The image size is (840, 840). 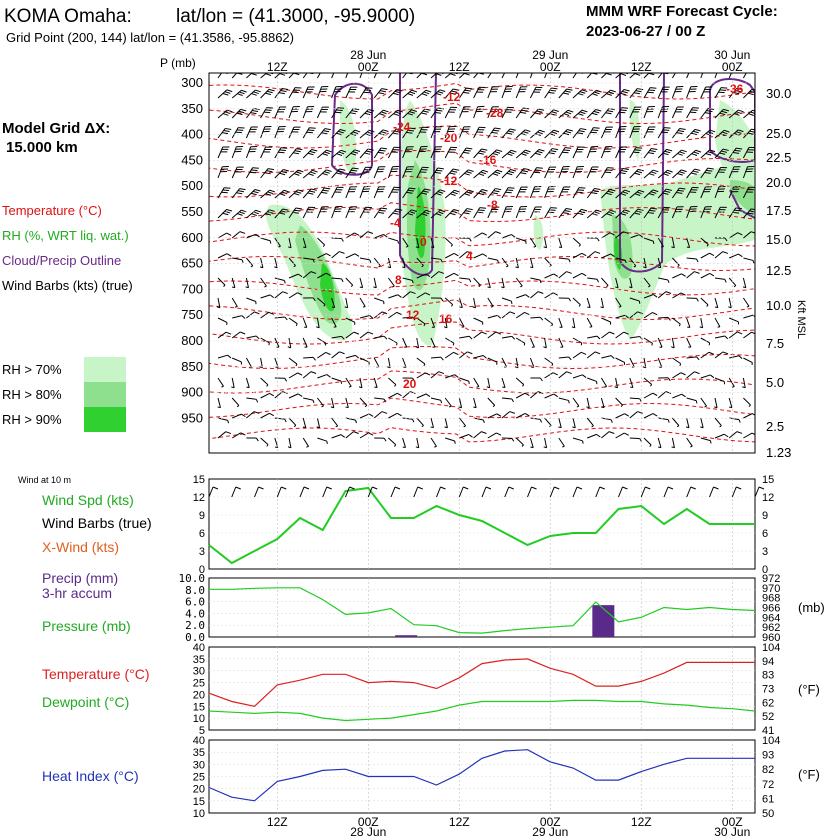 I want to click on cycle-date: 2023-06-27 / 00 Z, so click(x=645, y=31).